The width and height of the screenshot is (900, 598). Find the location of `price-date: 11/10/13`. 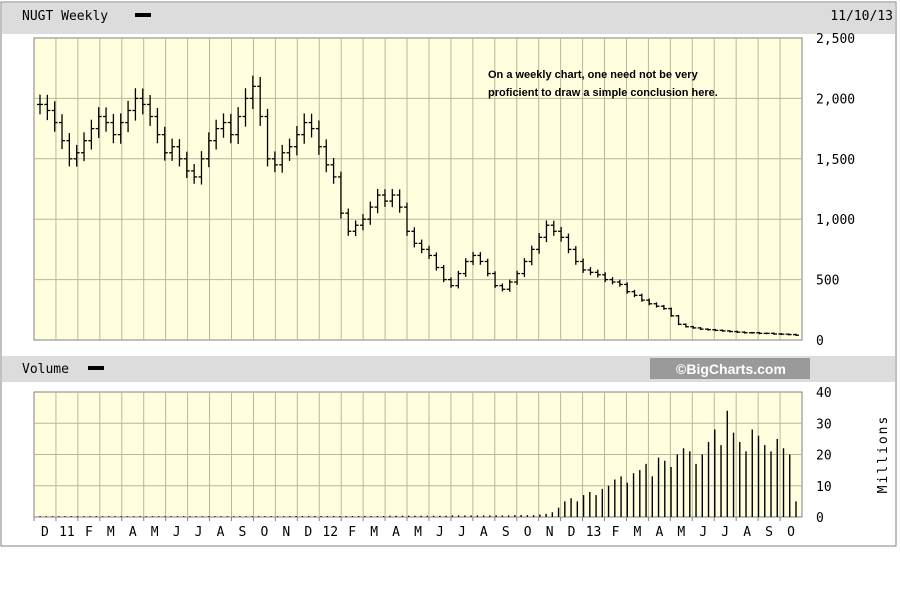

price-date: 11/10/13 is located at coordinates (861, 16).